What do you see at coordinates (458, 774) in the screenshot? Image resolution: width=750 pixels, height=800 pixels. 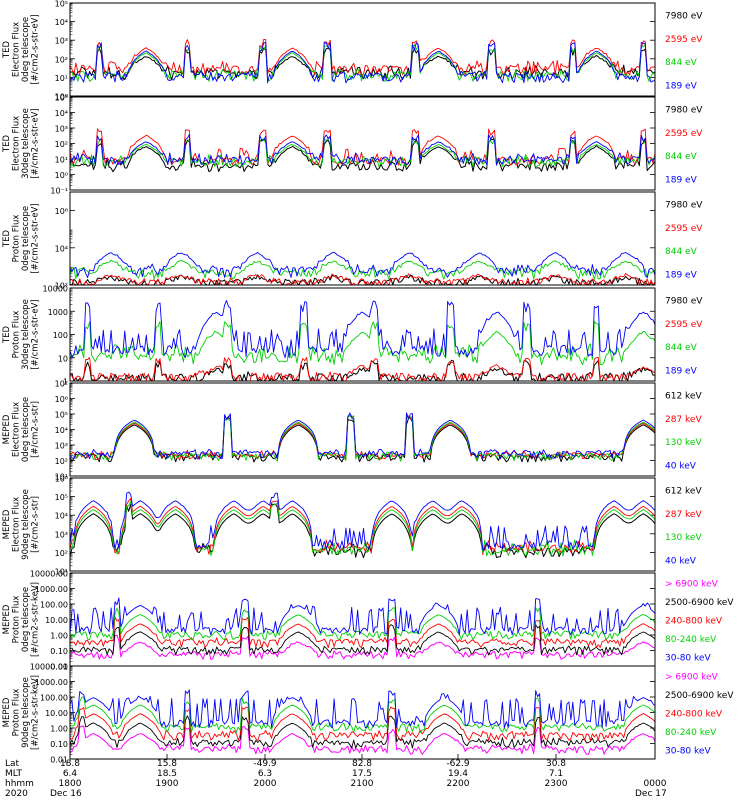 I see `x-tick-label-mlt: 19.4` at bounding box center [458, 774].